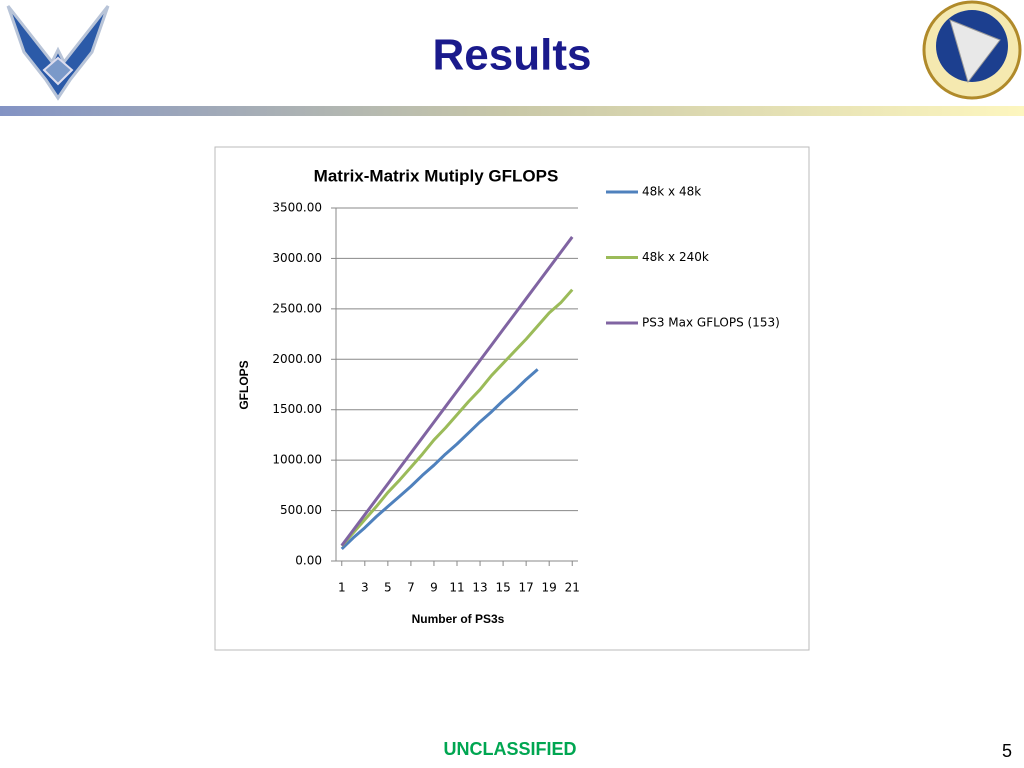 This screenshot has width=1024, height=768. I want to click on x-axis-label: Number of PS3s, so click(458, 619).